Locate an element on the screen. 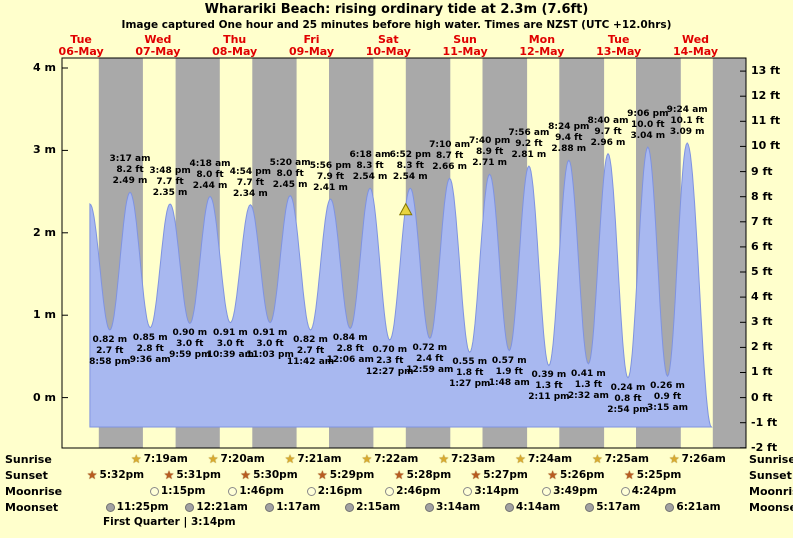  annotation-line: 10.0 ft is located at coordinates (648, 125).